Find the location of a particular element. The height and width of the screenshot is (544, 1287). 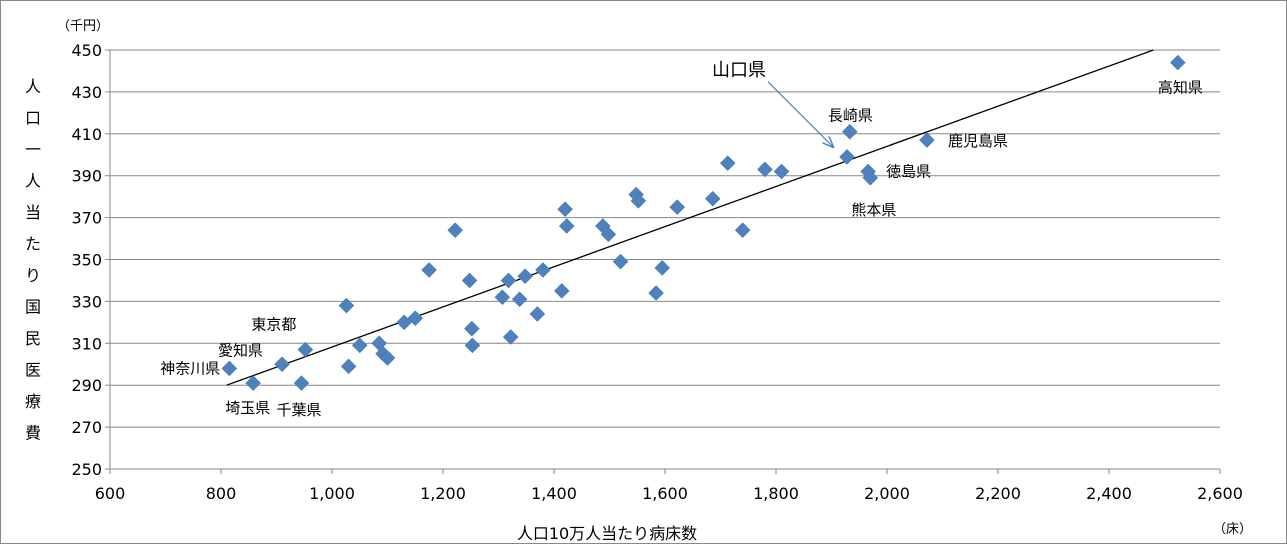

x-tick-label: 2,600 is located at coordinates (1220, 493).